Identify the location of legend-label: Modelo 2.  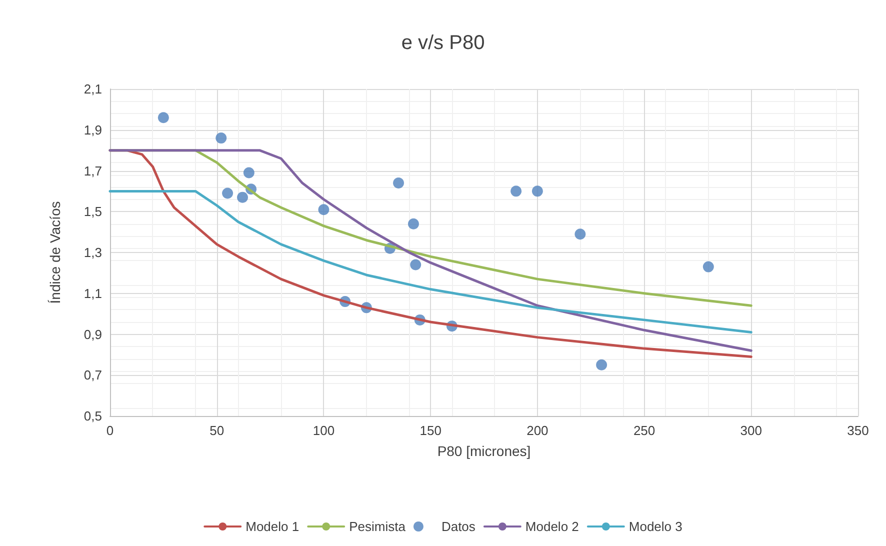
(552, 526).